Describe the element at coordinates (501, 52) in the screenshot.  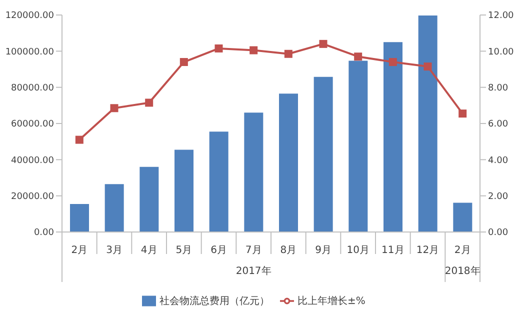
I see `y2-tick-label: 10.00` at that location.